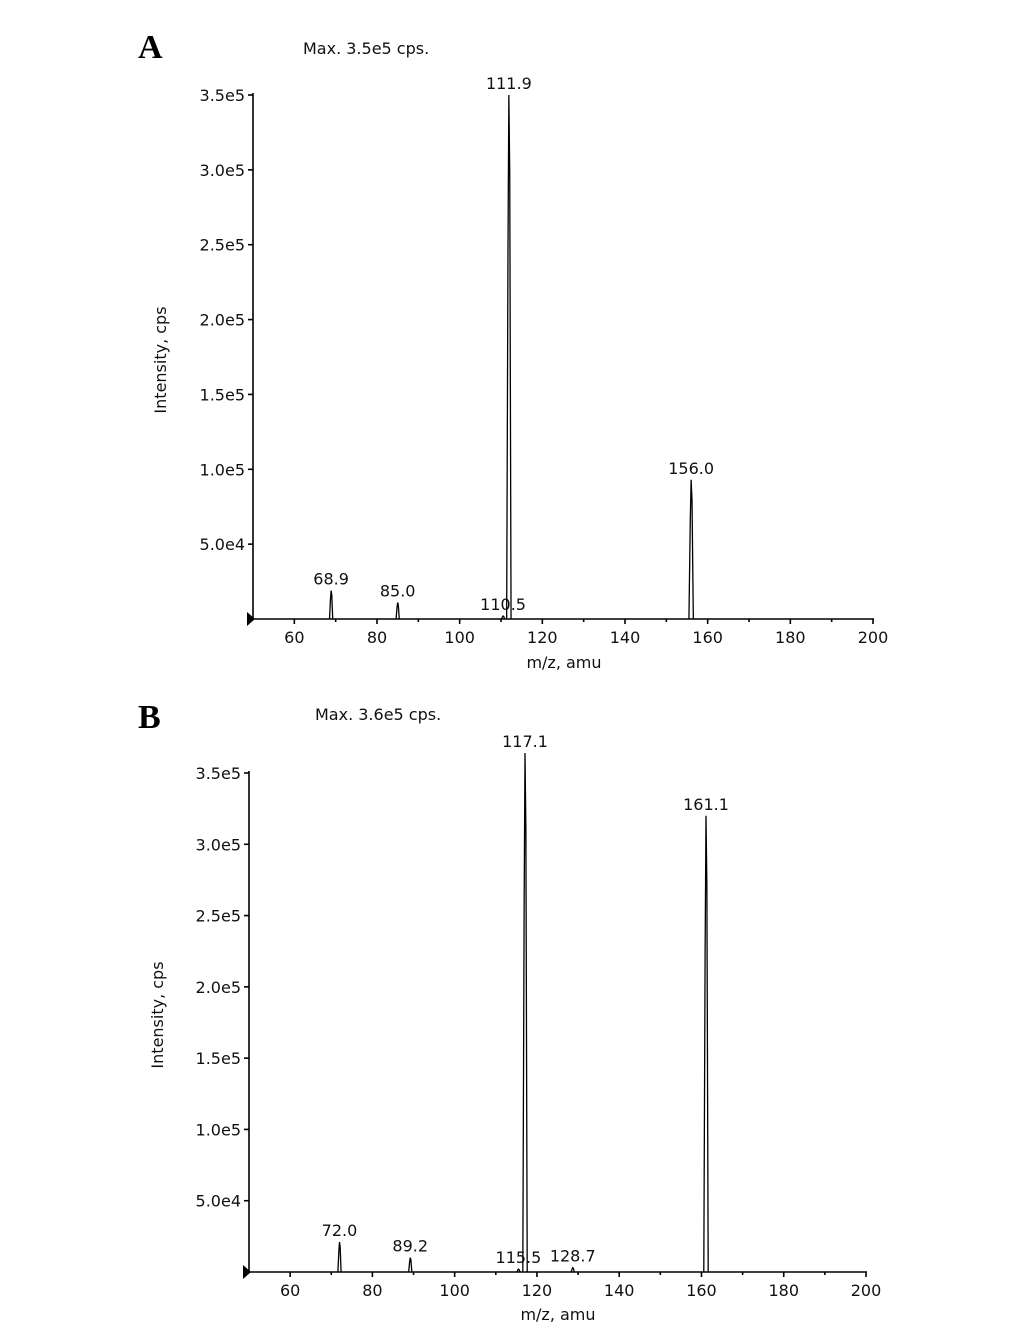  I want to click on peak-label: 68.9, so click(331, 579).